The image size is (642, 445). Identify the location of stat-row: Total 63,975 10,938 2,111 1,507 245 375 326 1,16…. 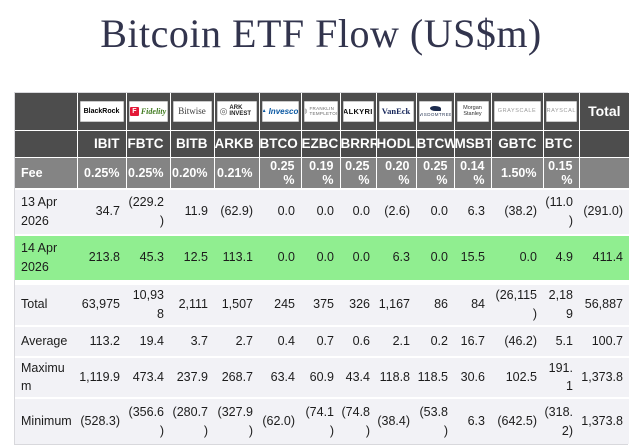
(322, 303).